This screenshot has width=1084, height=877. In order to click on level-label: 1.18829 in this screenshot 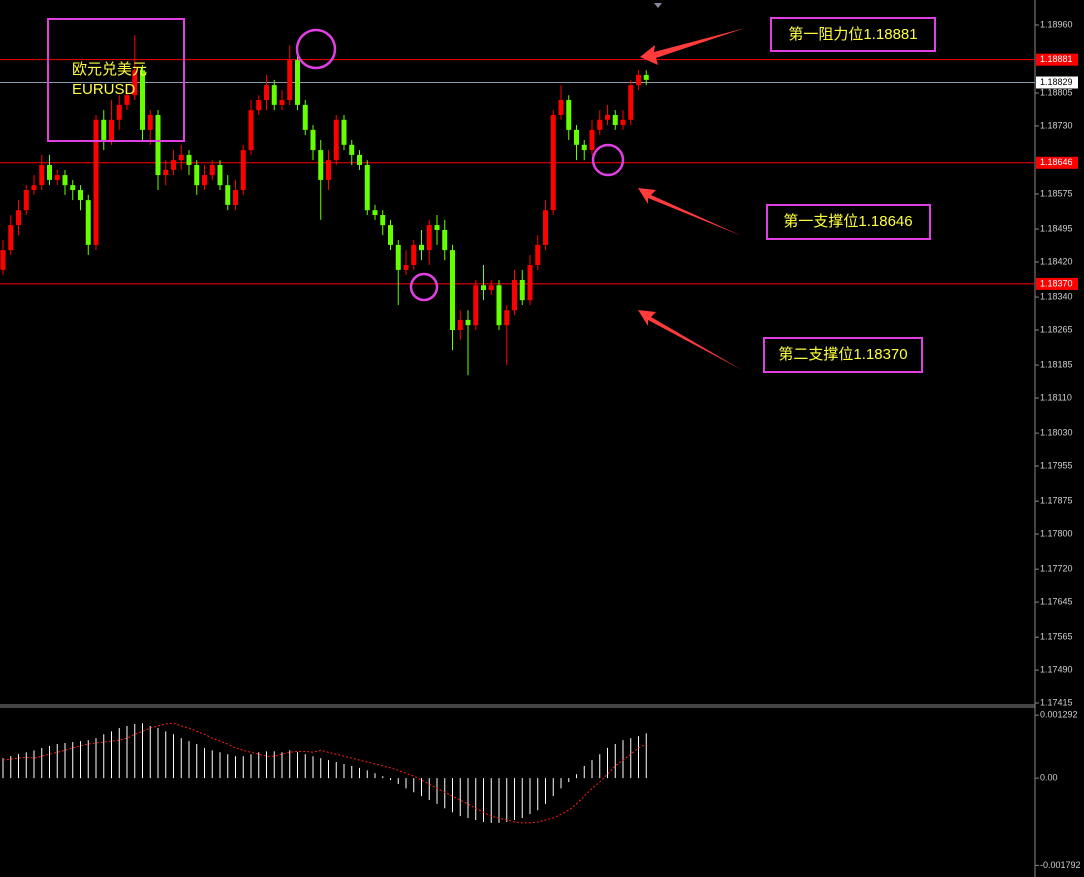, I will do `click(1056, 82)`.